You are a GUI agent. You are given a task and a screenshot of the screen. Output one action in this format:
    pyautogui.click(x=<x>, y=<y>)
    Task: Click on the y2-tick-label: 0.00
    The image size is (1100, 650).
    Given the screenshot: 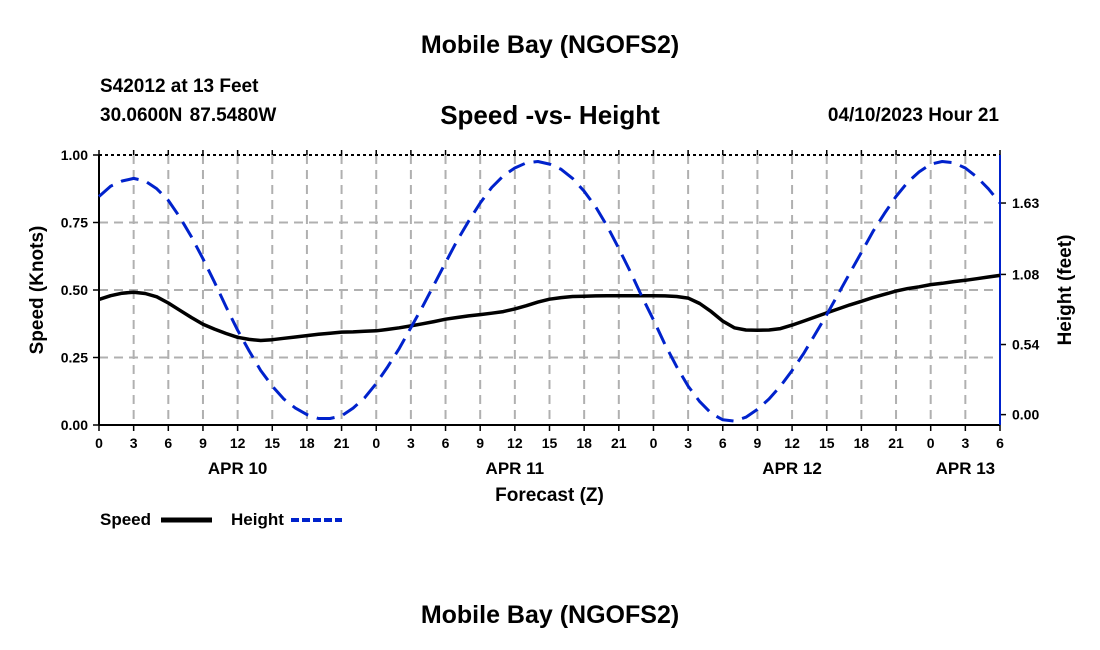 What is the action you would take?
    pyautogui.click(x=1025, y=415)
    